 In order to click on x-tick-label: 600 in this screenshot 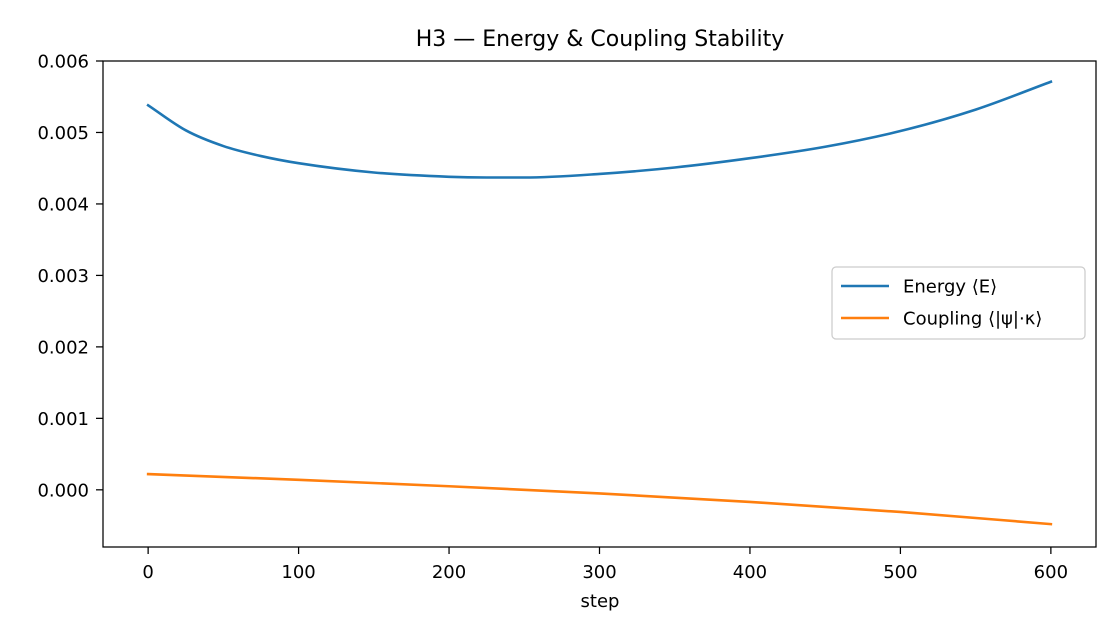, I will do `click(1051, 572)`.